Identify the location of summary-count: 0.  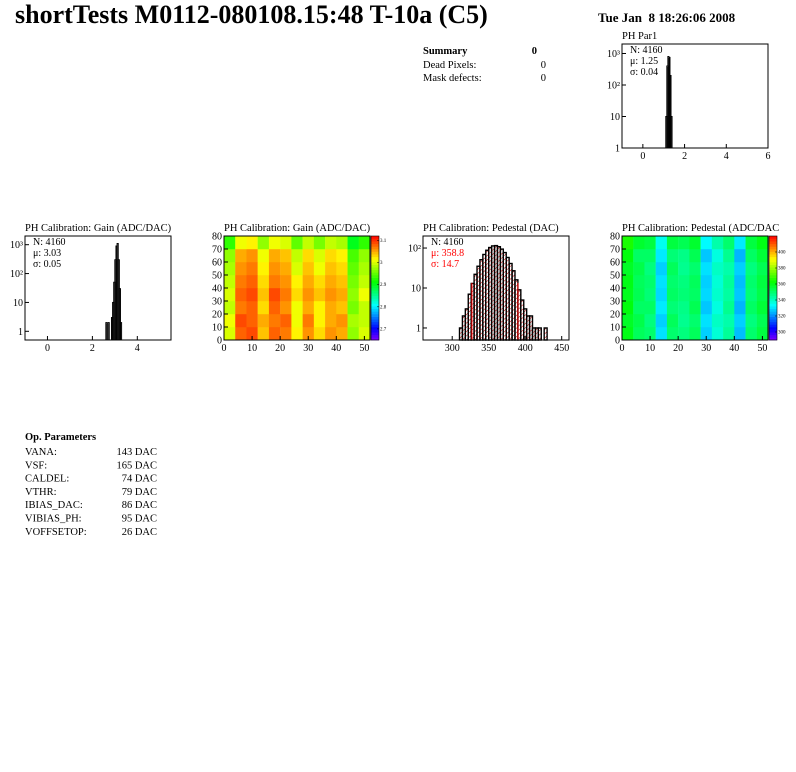
(543, 78).